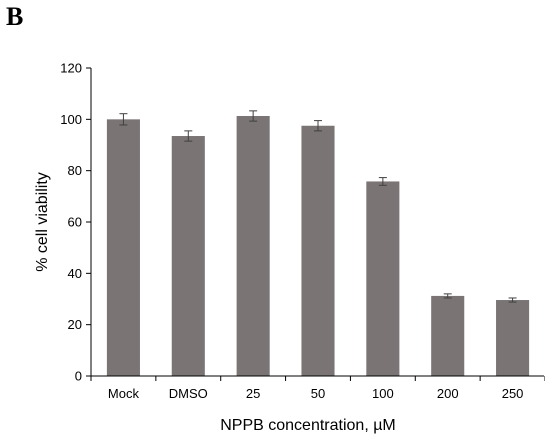 The image size is (545, 441). What do you see at coordinates (188, 256) in the screenshot?
I see `bar-DMSO` at bounding box center [188, 256].